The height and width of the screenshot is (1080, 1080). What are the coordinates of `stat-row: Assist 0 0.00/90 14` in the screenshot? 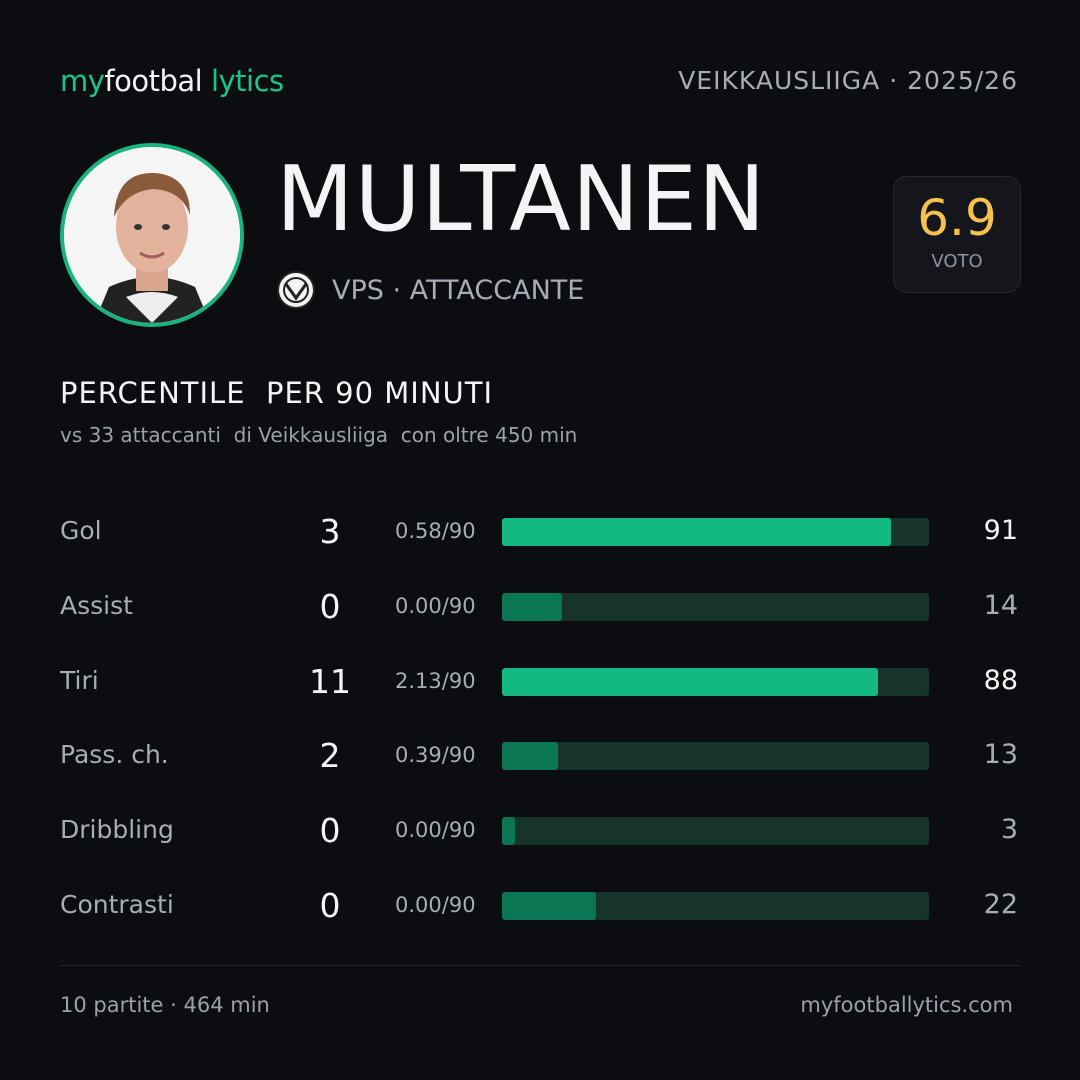 It's located at (540, 607).